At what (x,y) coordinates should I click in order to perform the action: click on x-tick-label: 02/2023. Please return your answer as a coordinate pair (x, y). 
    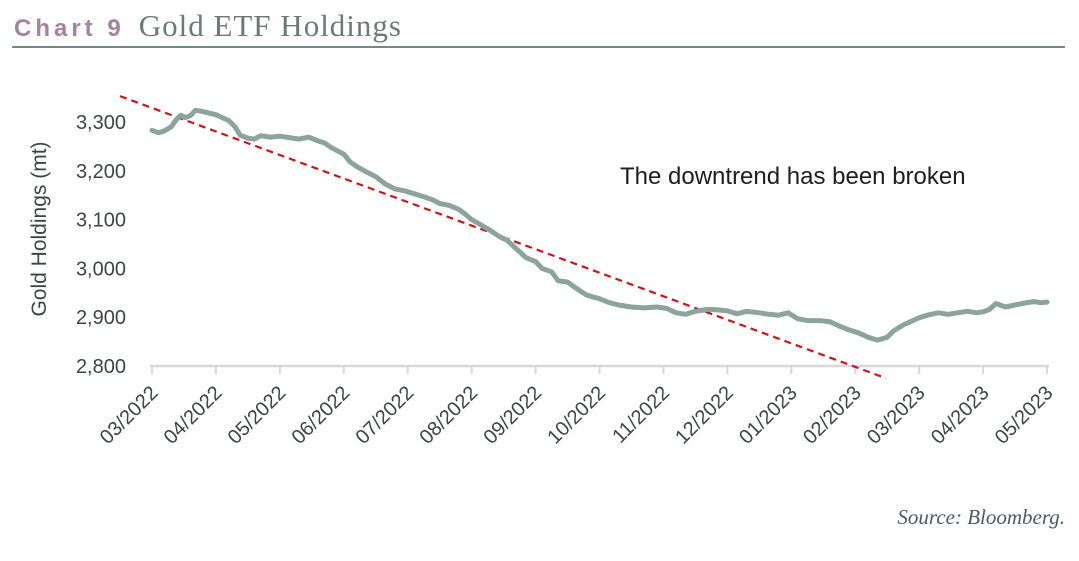
    Looking at the image, I should click on (832, 415).